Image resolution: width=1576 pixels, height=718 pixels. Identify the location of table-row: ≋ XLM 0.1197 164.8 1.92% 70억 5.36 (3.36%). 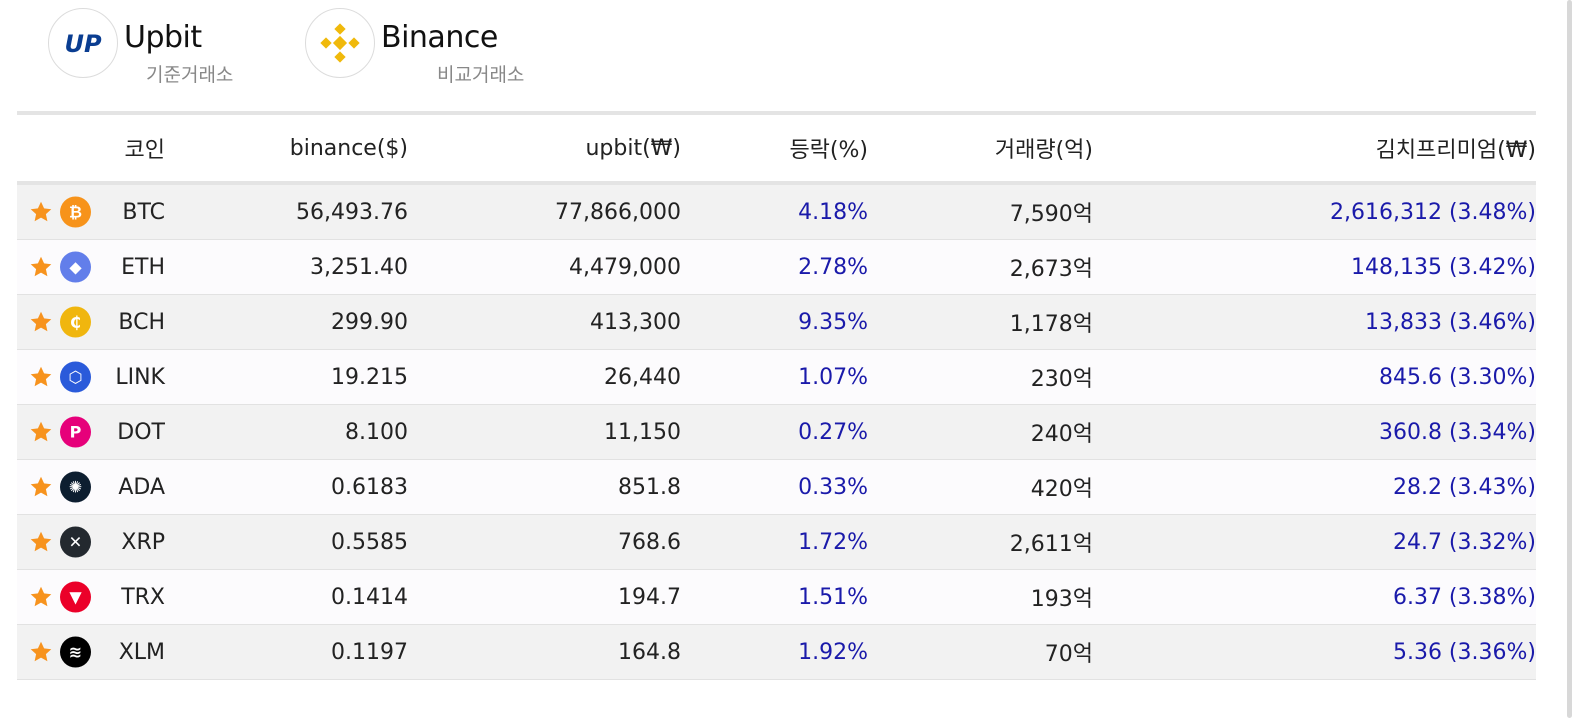
(776, 652).